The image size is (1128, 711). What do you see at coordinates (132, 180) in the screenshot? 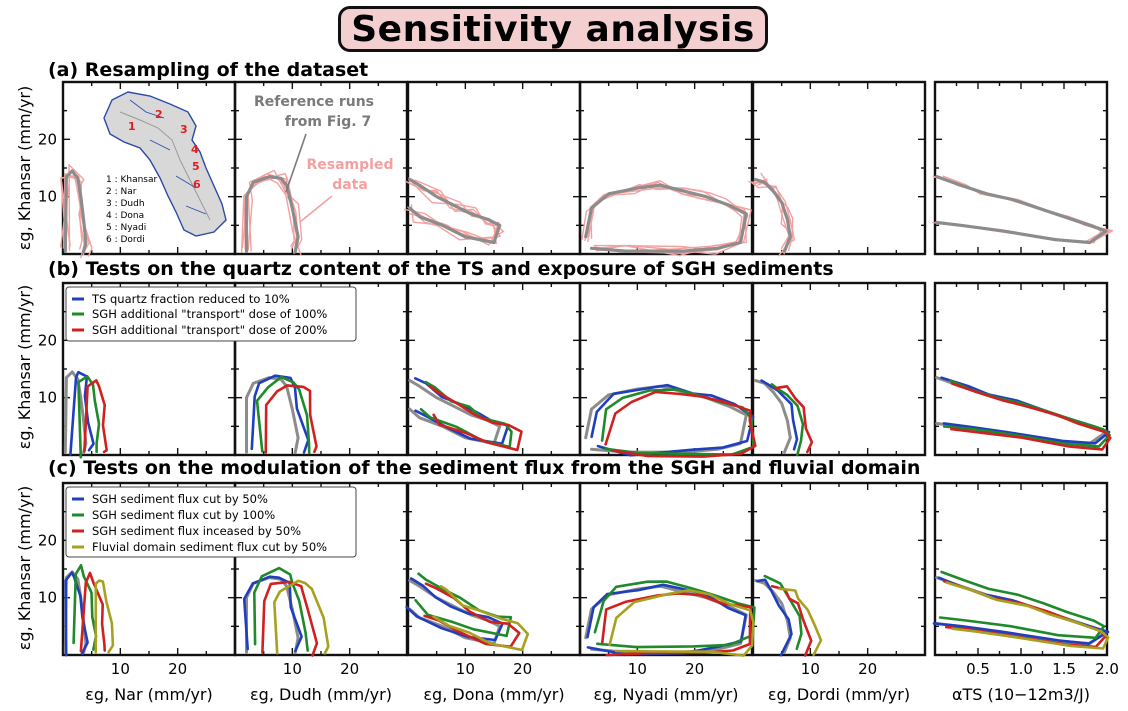
I see `map-legend-1: 1 : Khansar` at bounding box center [132, 180].